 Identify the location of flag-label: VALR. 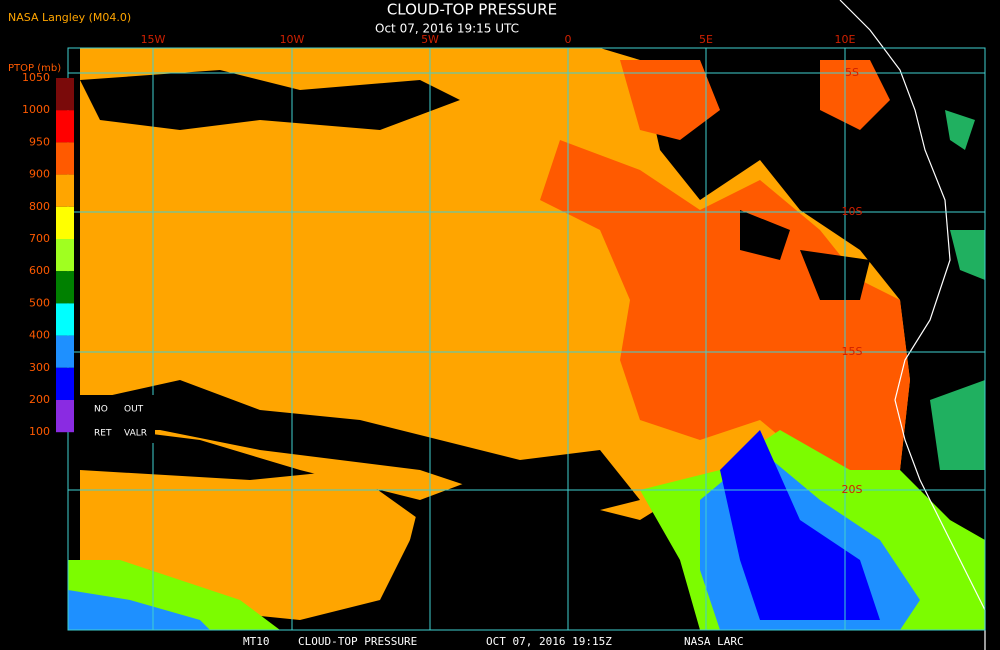
(135, 434).